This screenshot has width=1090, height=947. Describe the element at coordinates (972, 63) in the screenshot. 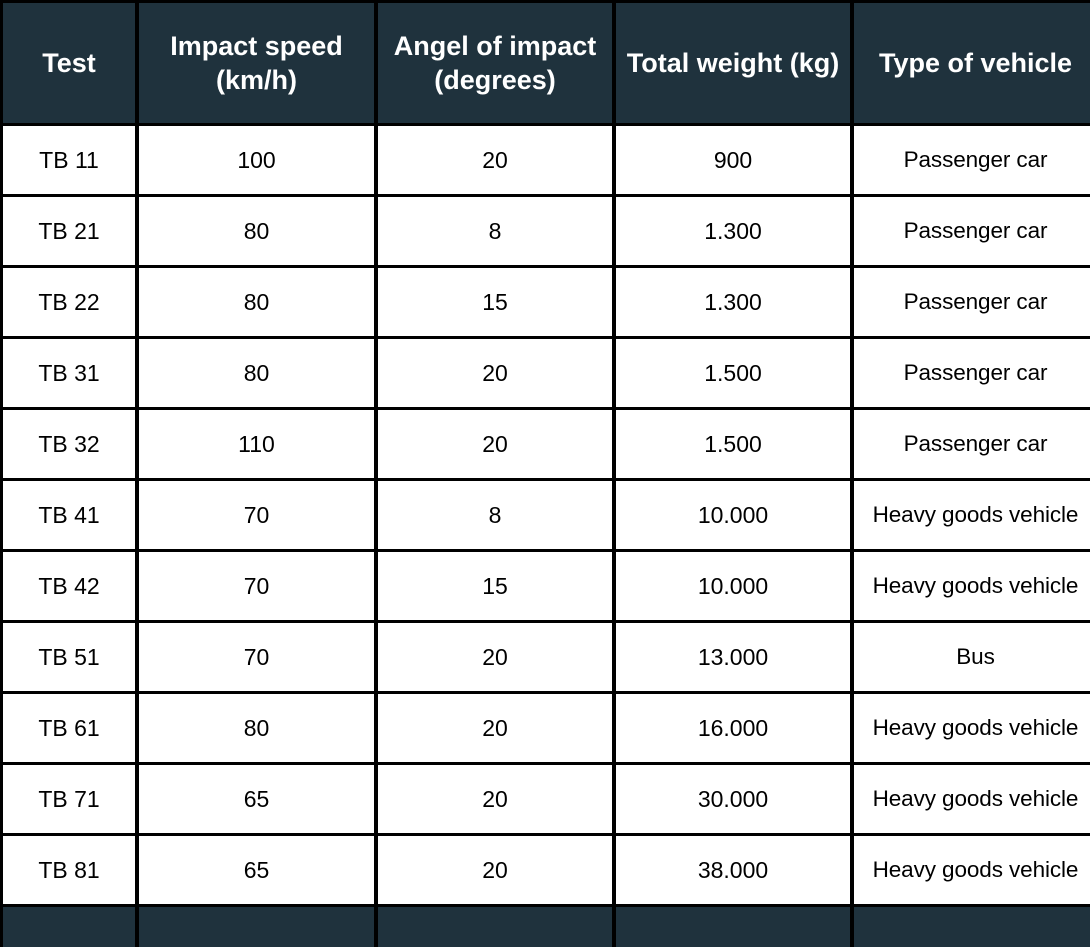

I see `column-header-vehicle-type: Type of vehicle` at that location.